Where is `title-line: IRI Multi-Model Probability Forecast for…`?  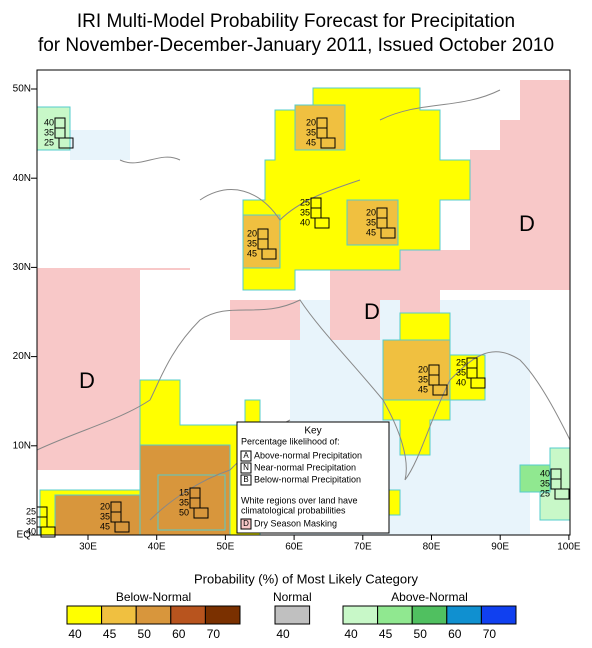 title-line: IRI Multi-Model Probability Forecast for… is located at coordinates (296, 21).